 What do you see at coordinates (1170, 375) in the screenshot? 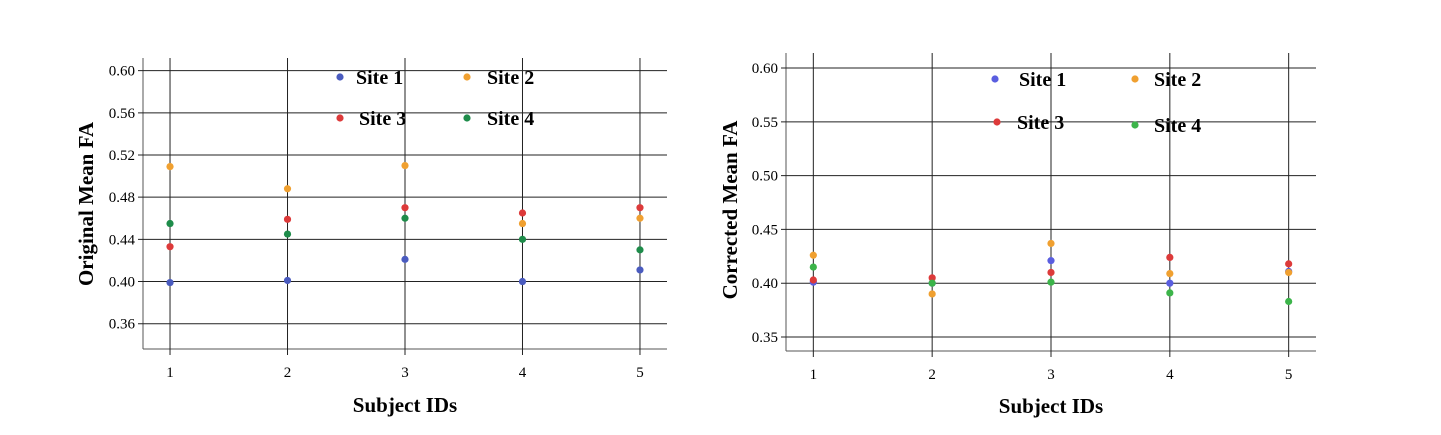
I see `chart2-x-tick-label: 4` at bounding box center [1170, 375].